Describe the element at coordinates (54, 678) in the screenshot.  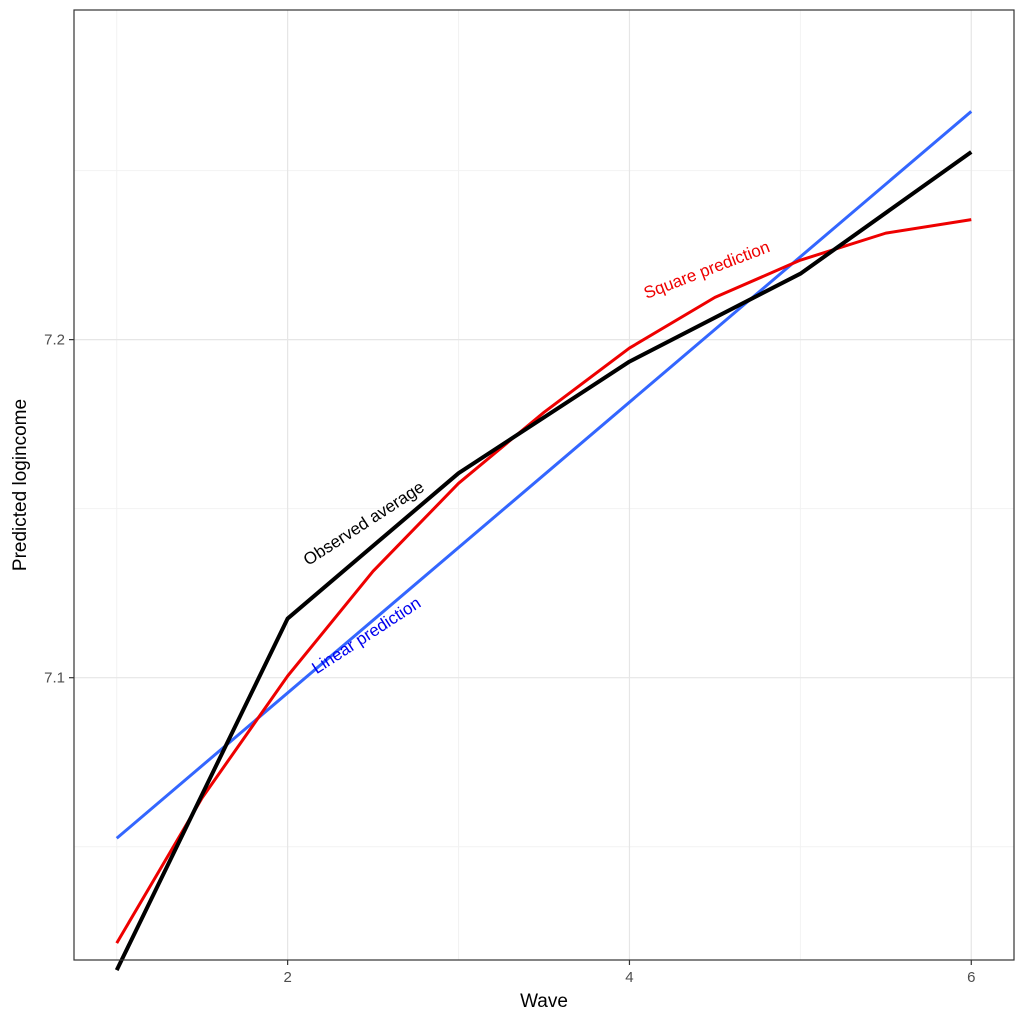
I see `y-tick-label: 7.1` at that location.